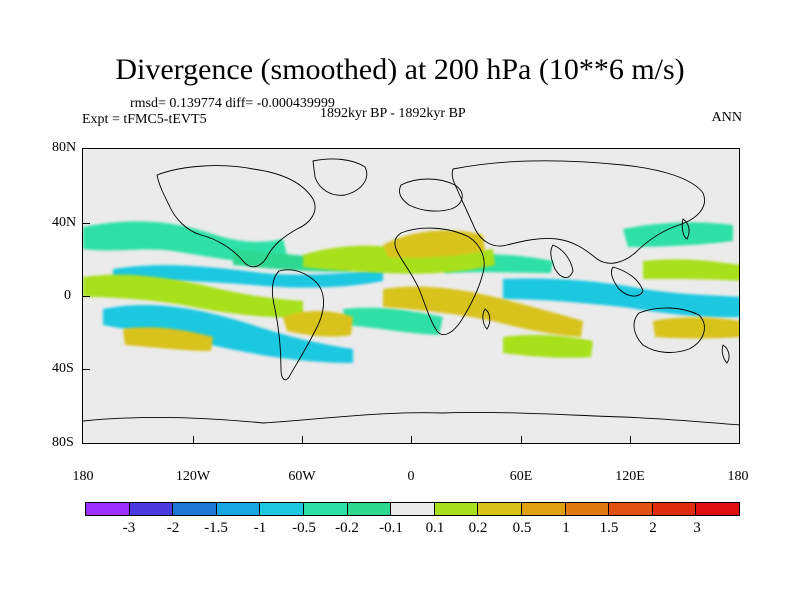  What do you see at coordinates (340, 177) in the screenshot?
I see `coast-greenland` at bounding box center [340, 177].